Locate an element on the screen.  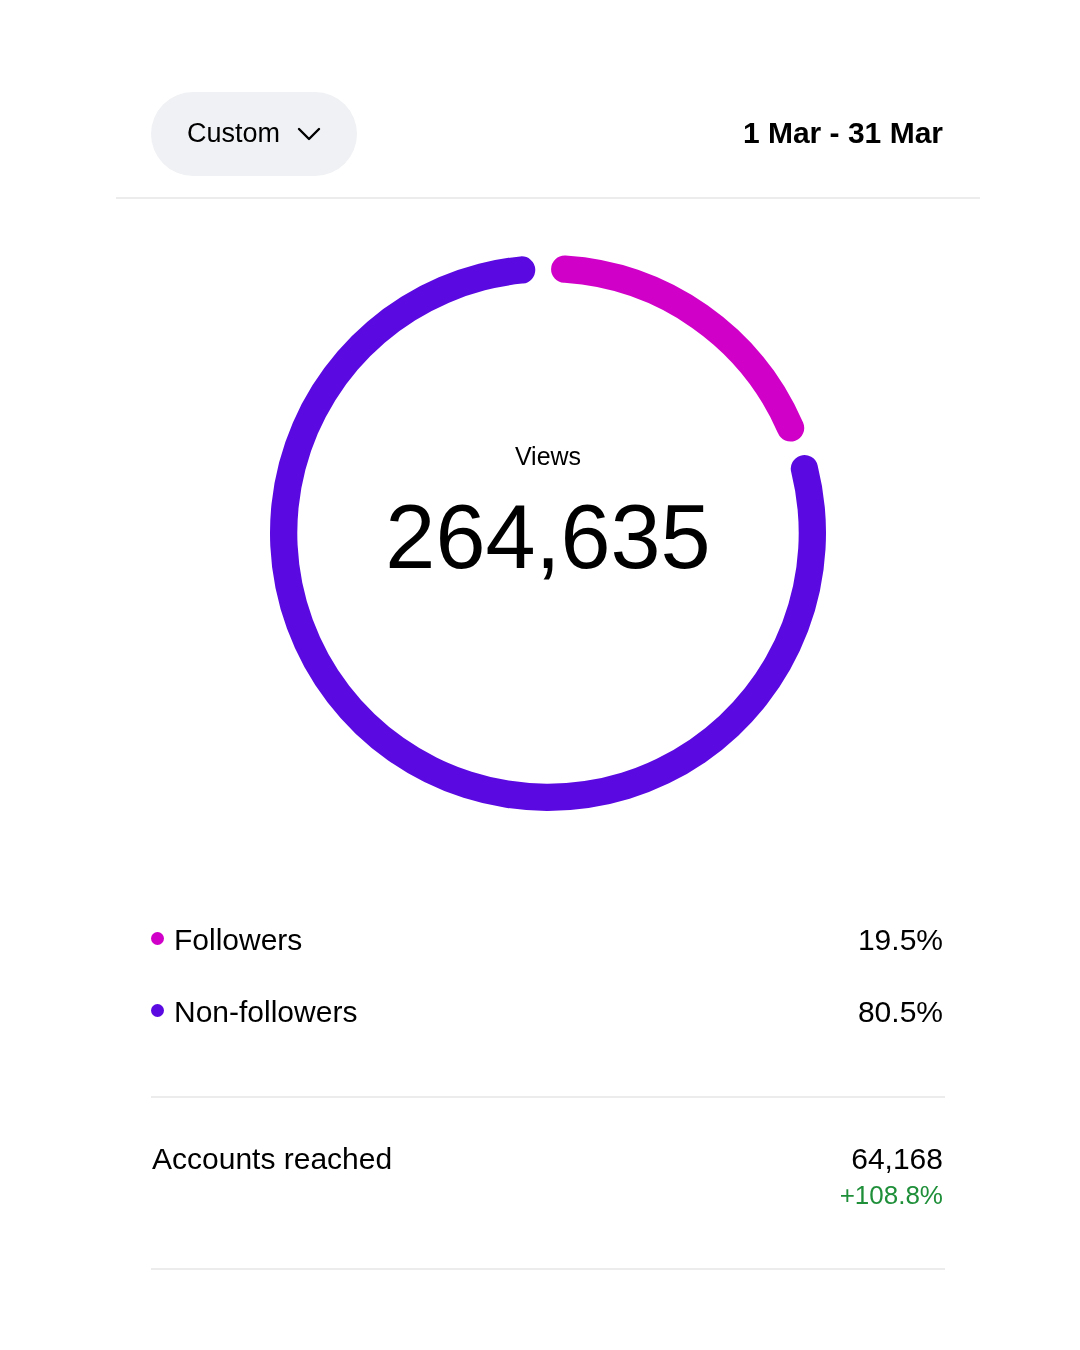
text: +108.8% is located at coordinates (891, 1195).